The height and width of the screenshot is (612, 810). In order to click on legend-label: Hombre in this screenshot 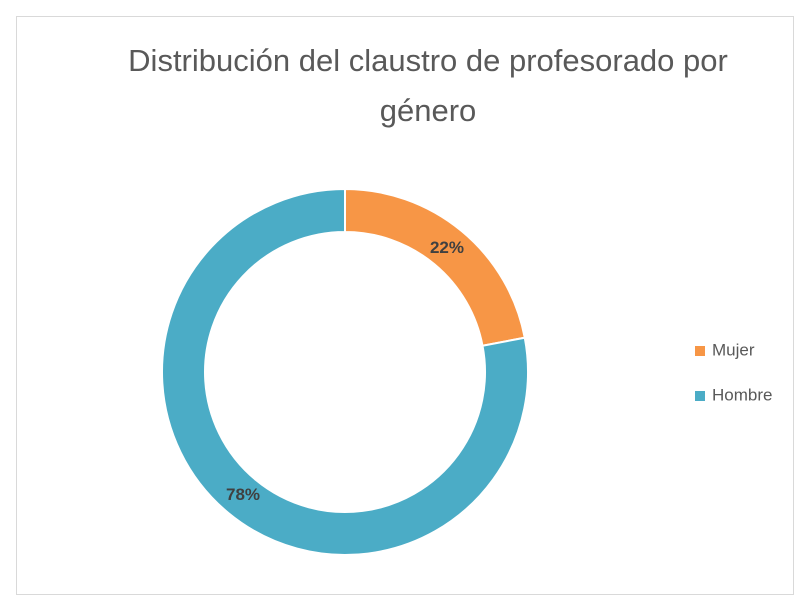, I will do `click(742, 394)`.